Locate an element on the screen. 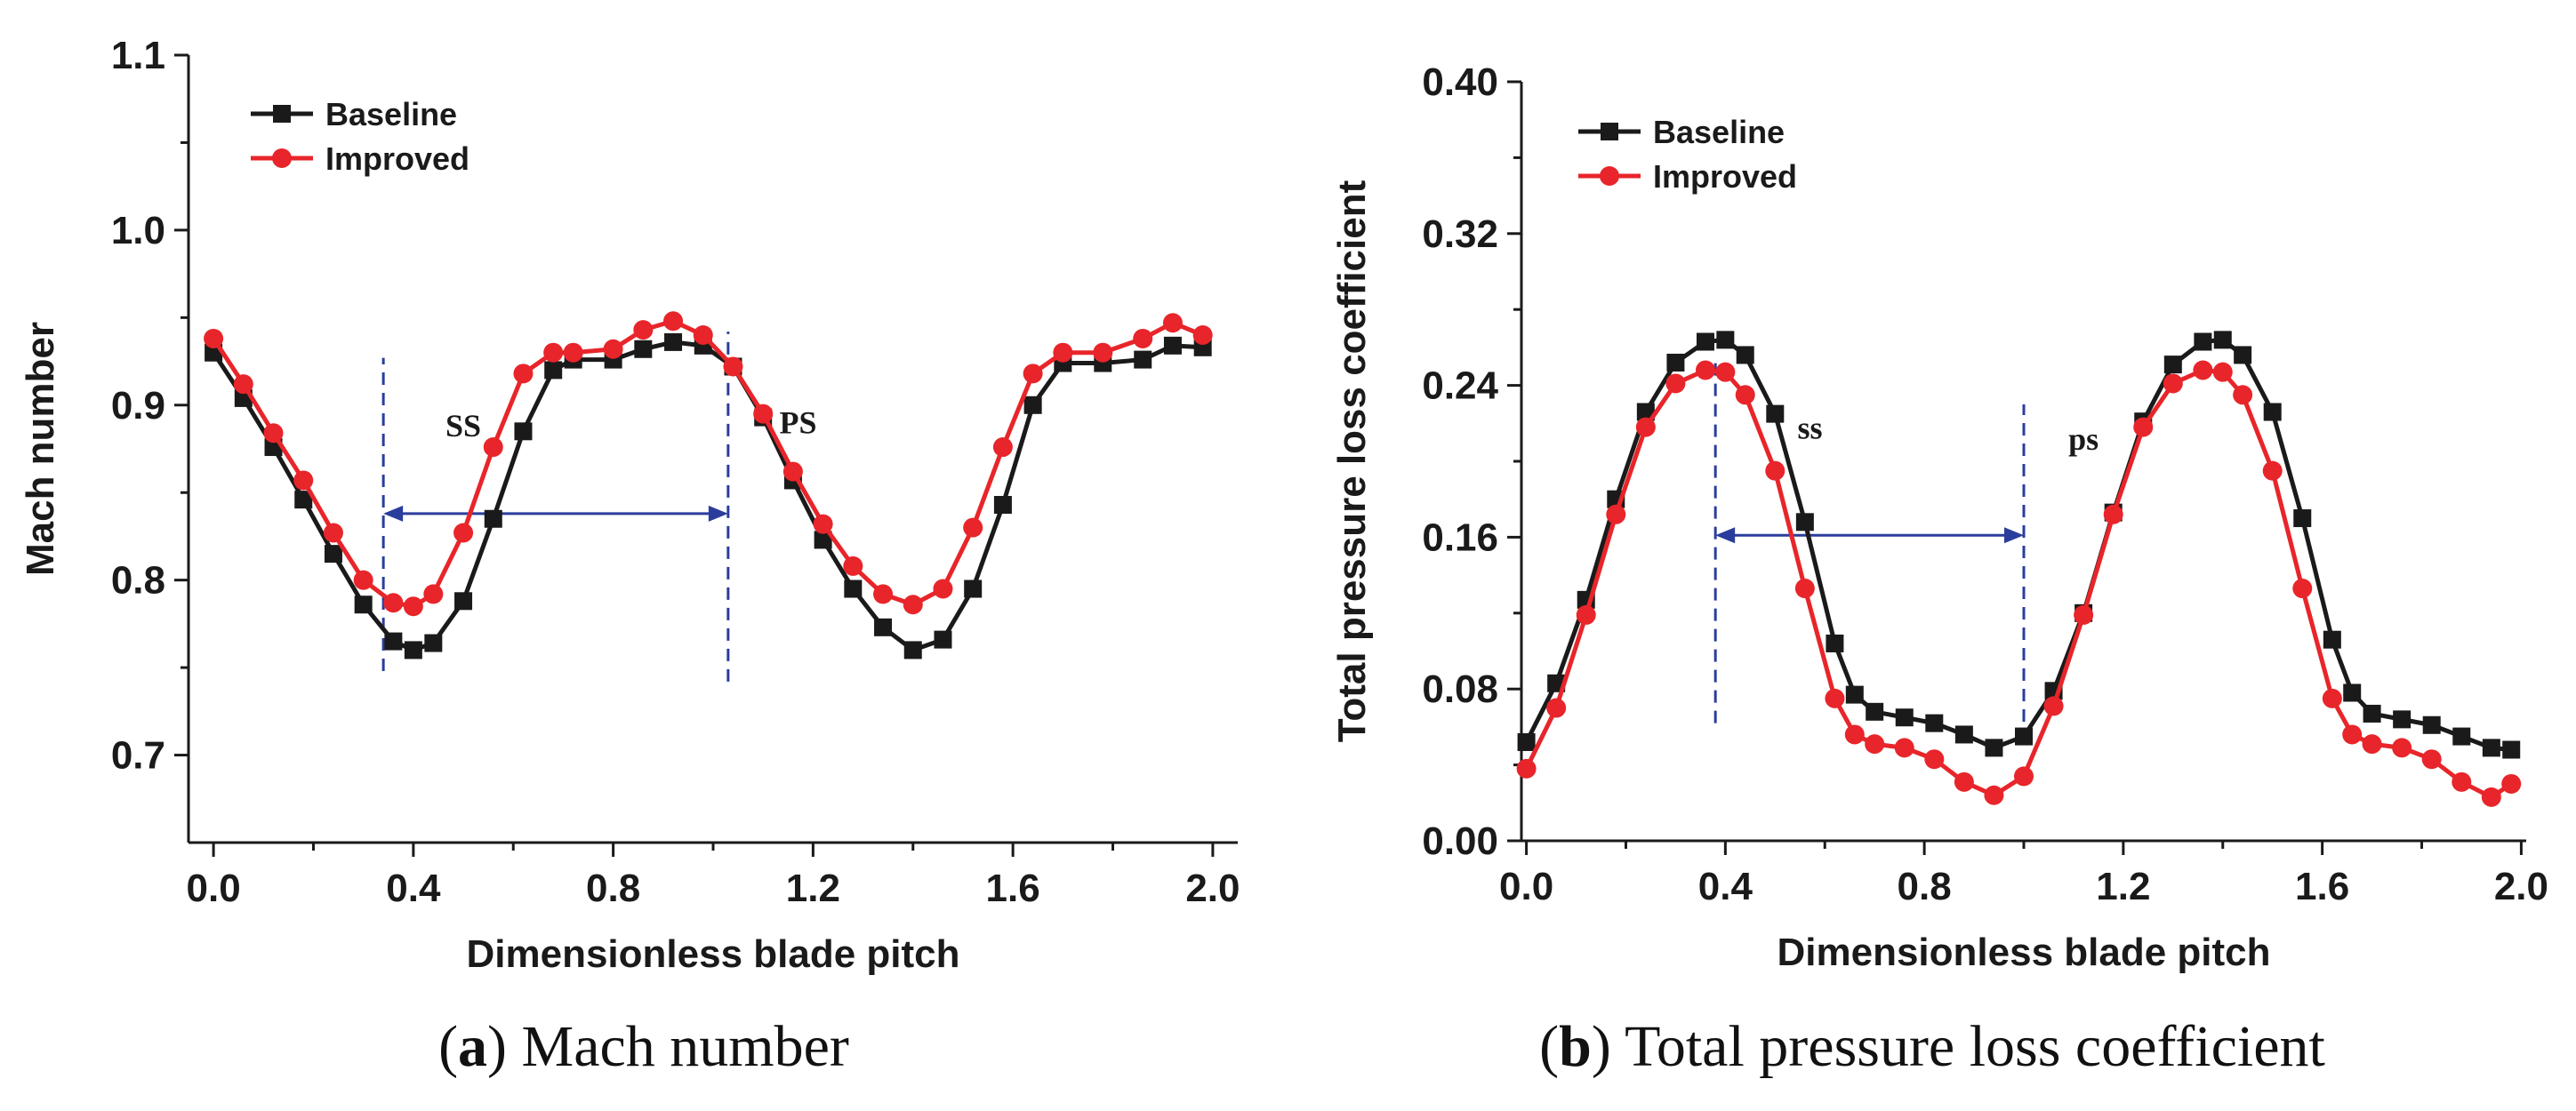  annotation-label: ps is located at coordinates (2083, 439).